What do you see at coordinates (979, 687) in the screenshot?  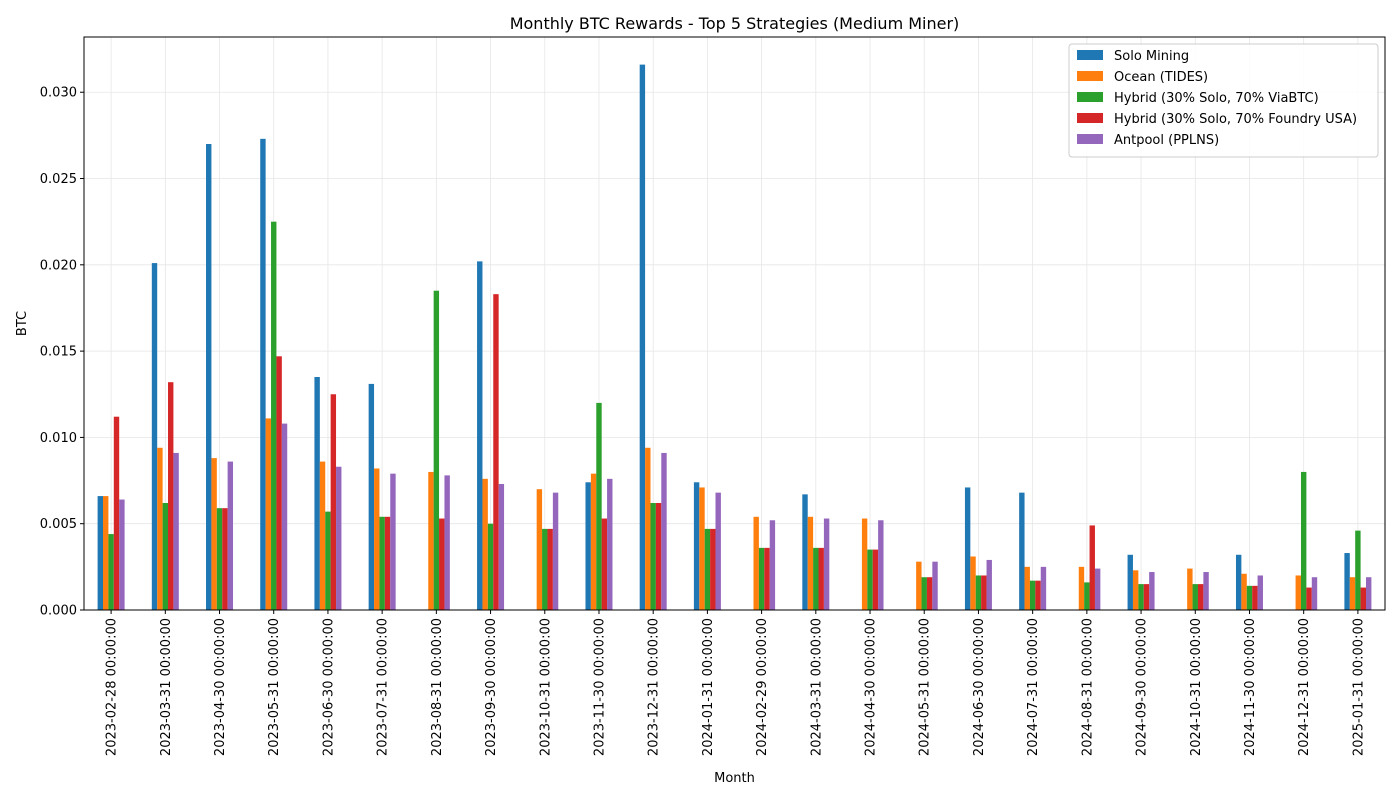 I see `x-tick-label: 2024-06-30 00:00:00` at bounding box center [979, 687].